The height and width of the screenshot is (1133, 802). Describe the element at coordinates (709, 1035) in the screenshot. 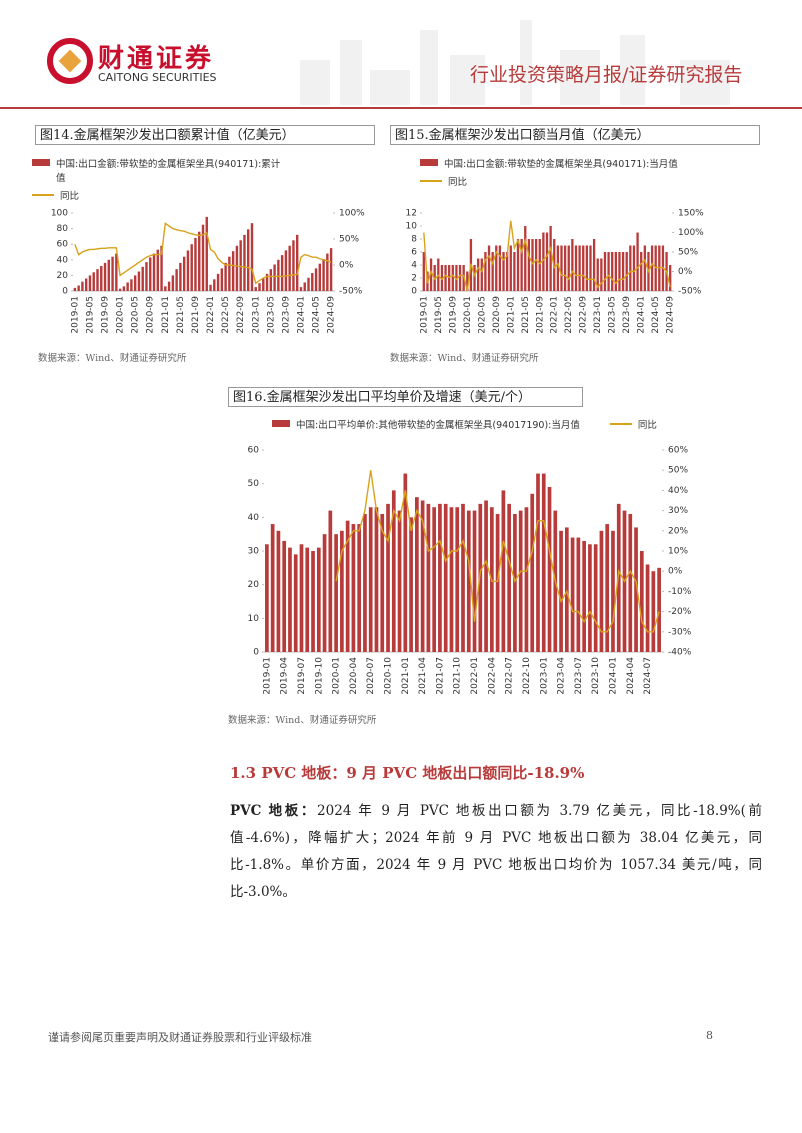

I see `page-number: 8` at that location.